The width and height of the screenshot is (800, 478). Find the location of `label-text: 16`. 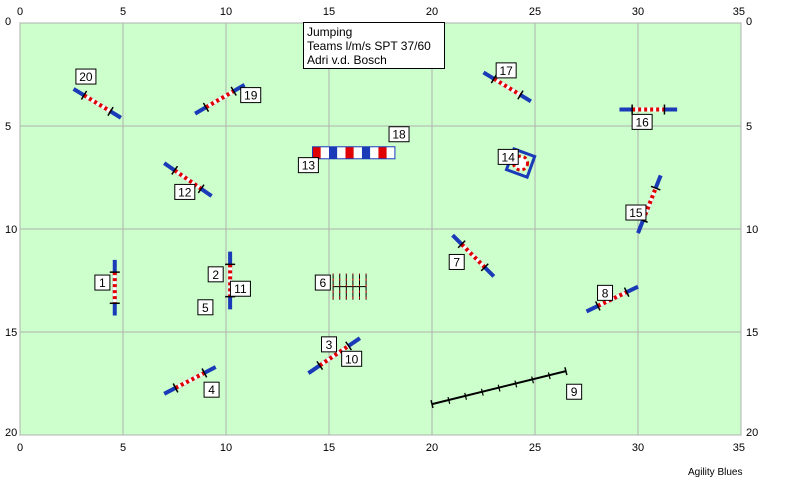

label-text: 16 is located at coordinates (642, 122).